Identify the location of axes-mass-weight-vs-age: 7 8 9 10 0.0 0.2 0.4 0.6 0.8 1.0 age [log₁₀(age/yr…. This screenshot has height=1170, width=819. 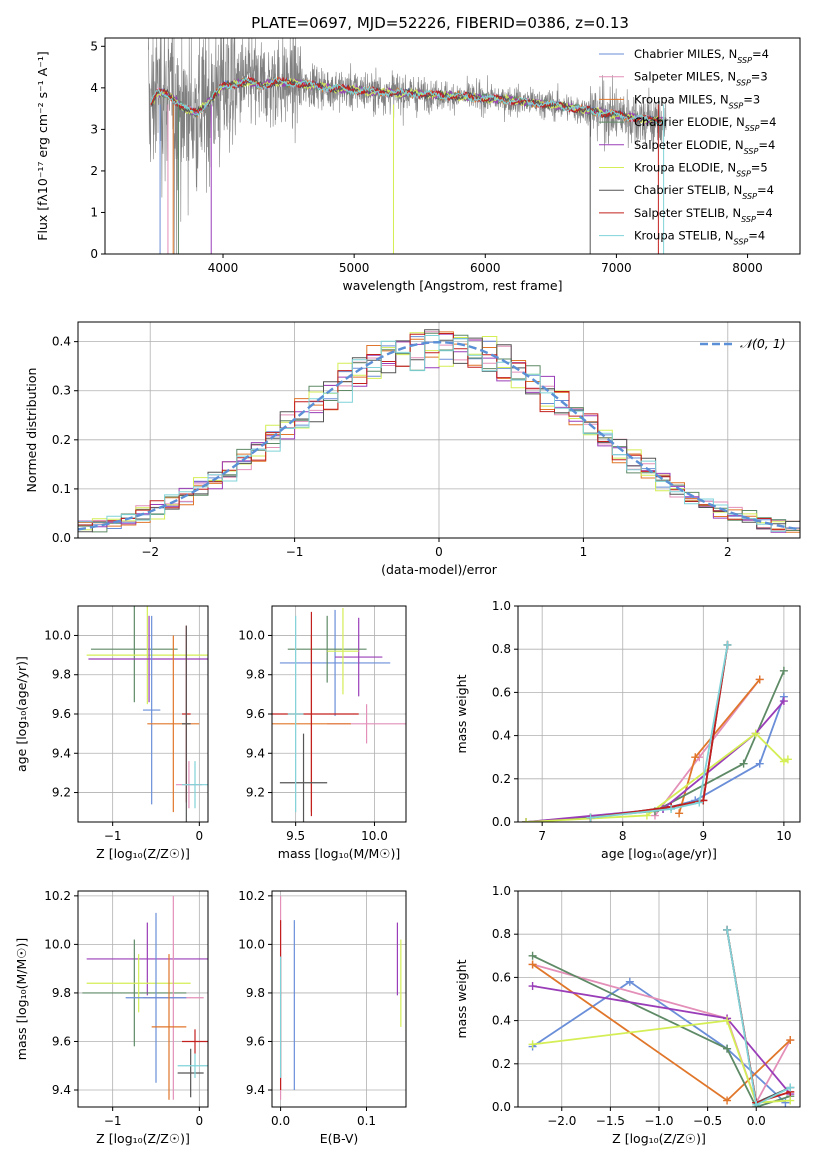
(627, 730).